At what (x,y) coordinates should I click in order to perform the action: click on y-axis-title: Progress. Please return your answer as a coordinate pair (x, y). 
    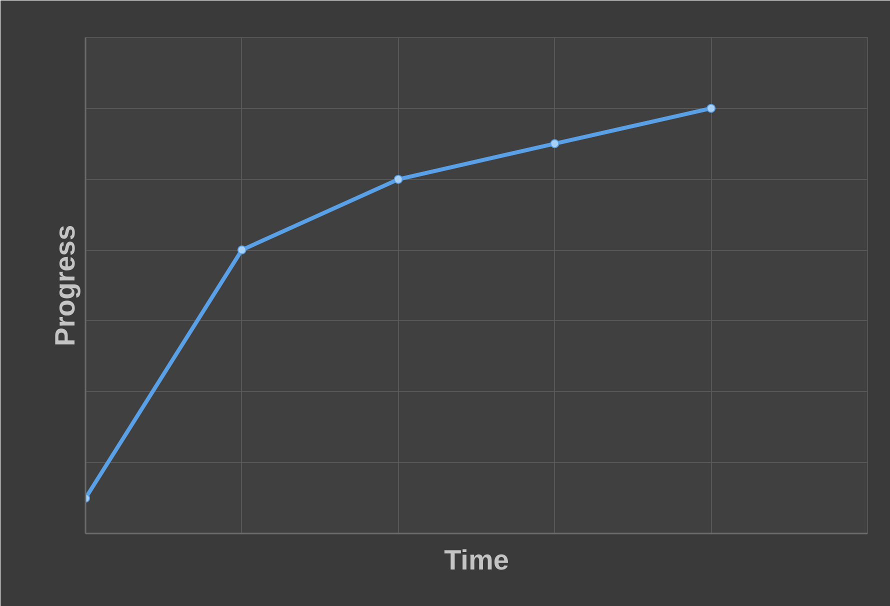
    Looking at the image, I should click on (65, 285).